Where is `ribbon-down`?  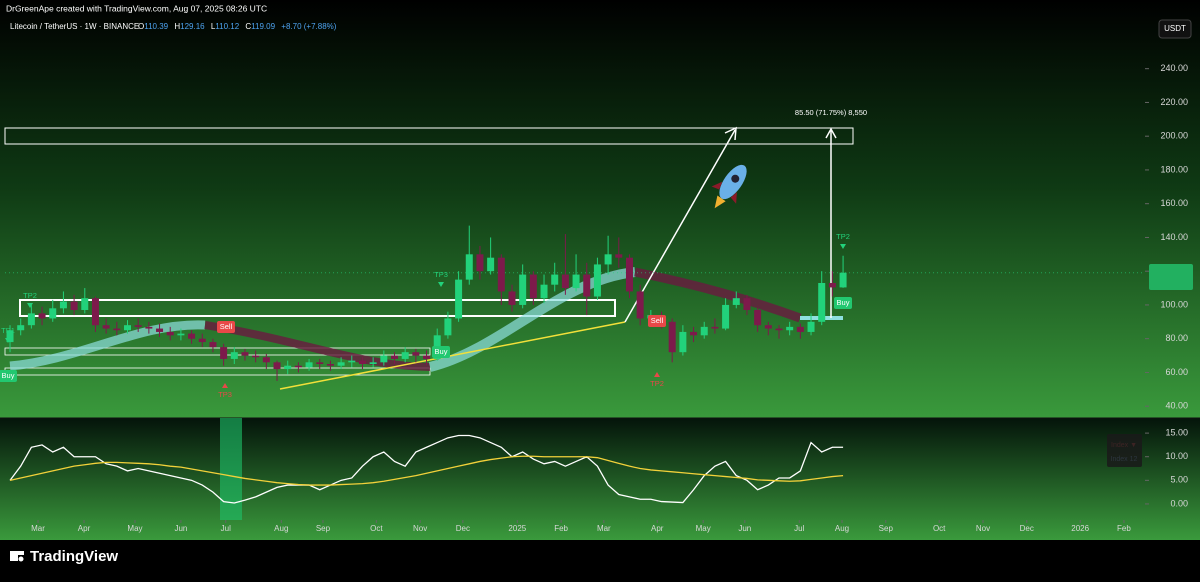 ribbon-down is located at coordinates (718, 295).